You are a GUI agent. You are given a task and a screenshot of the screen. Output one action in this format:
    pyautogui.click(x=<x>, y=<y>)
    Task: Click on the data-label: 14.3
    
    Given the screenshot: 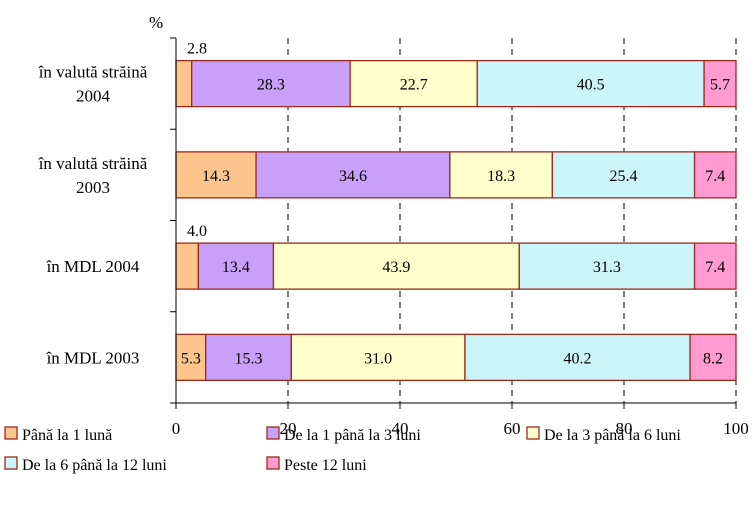 What is the action you would take?
    pyautogui.click(x=216, y=176)
    